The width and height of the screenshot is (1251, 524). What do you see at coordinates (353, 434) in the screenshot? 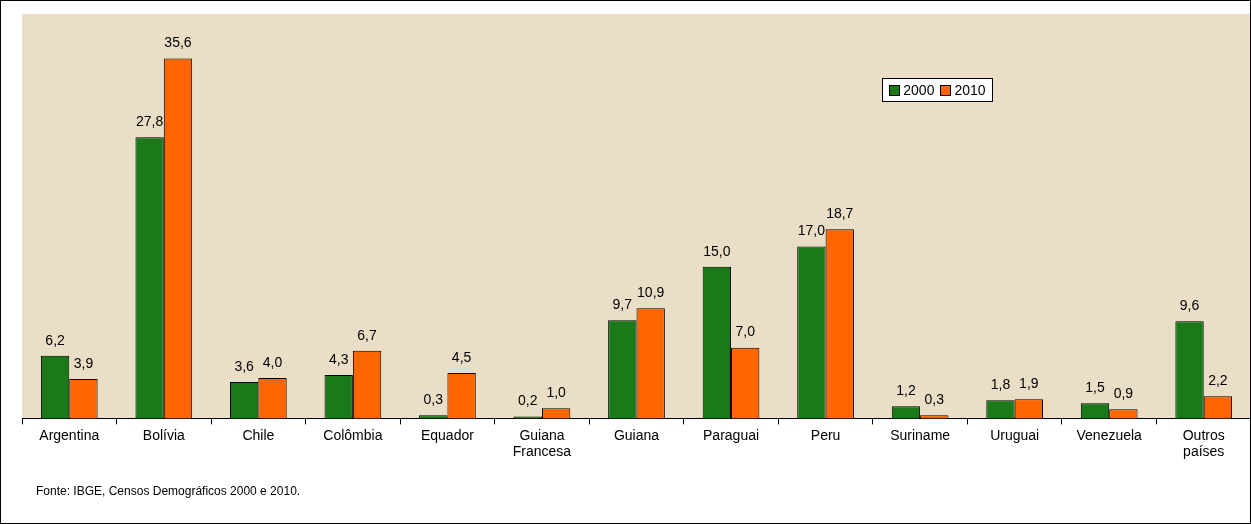
I see `x-tick-label: Colômbia` at bounding box center [353, 434].